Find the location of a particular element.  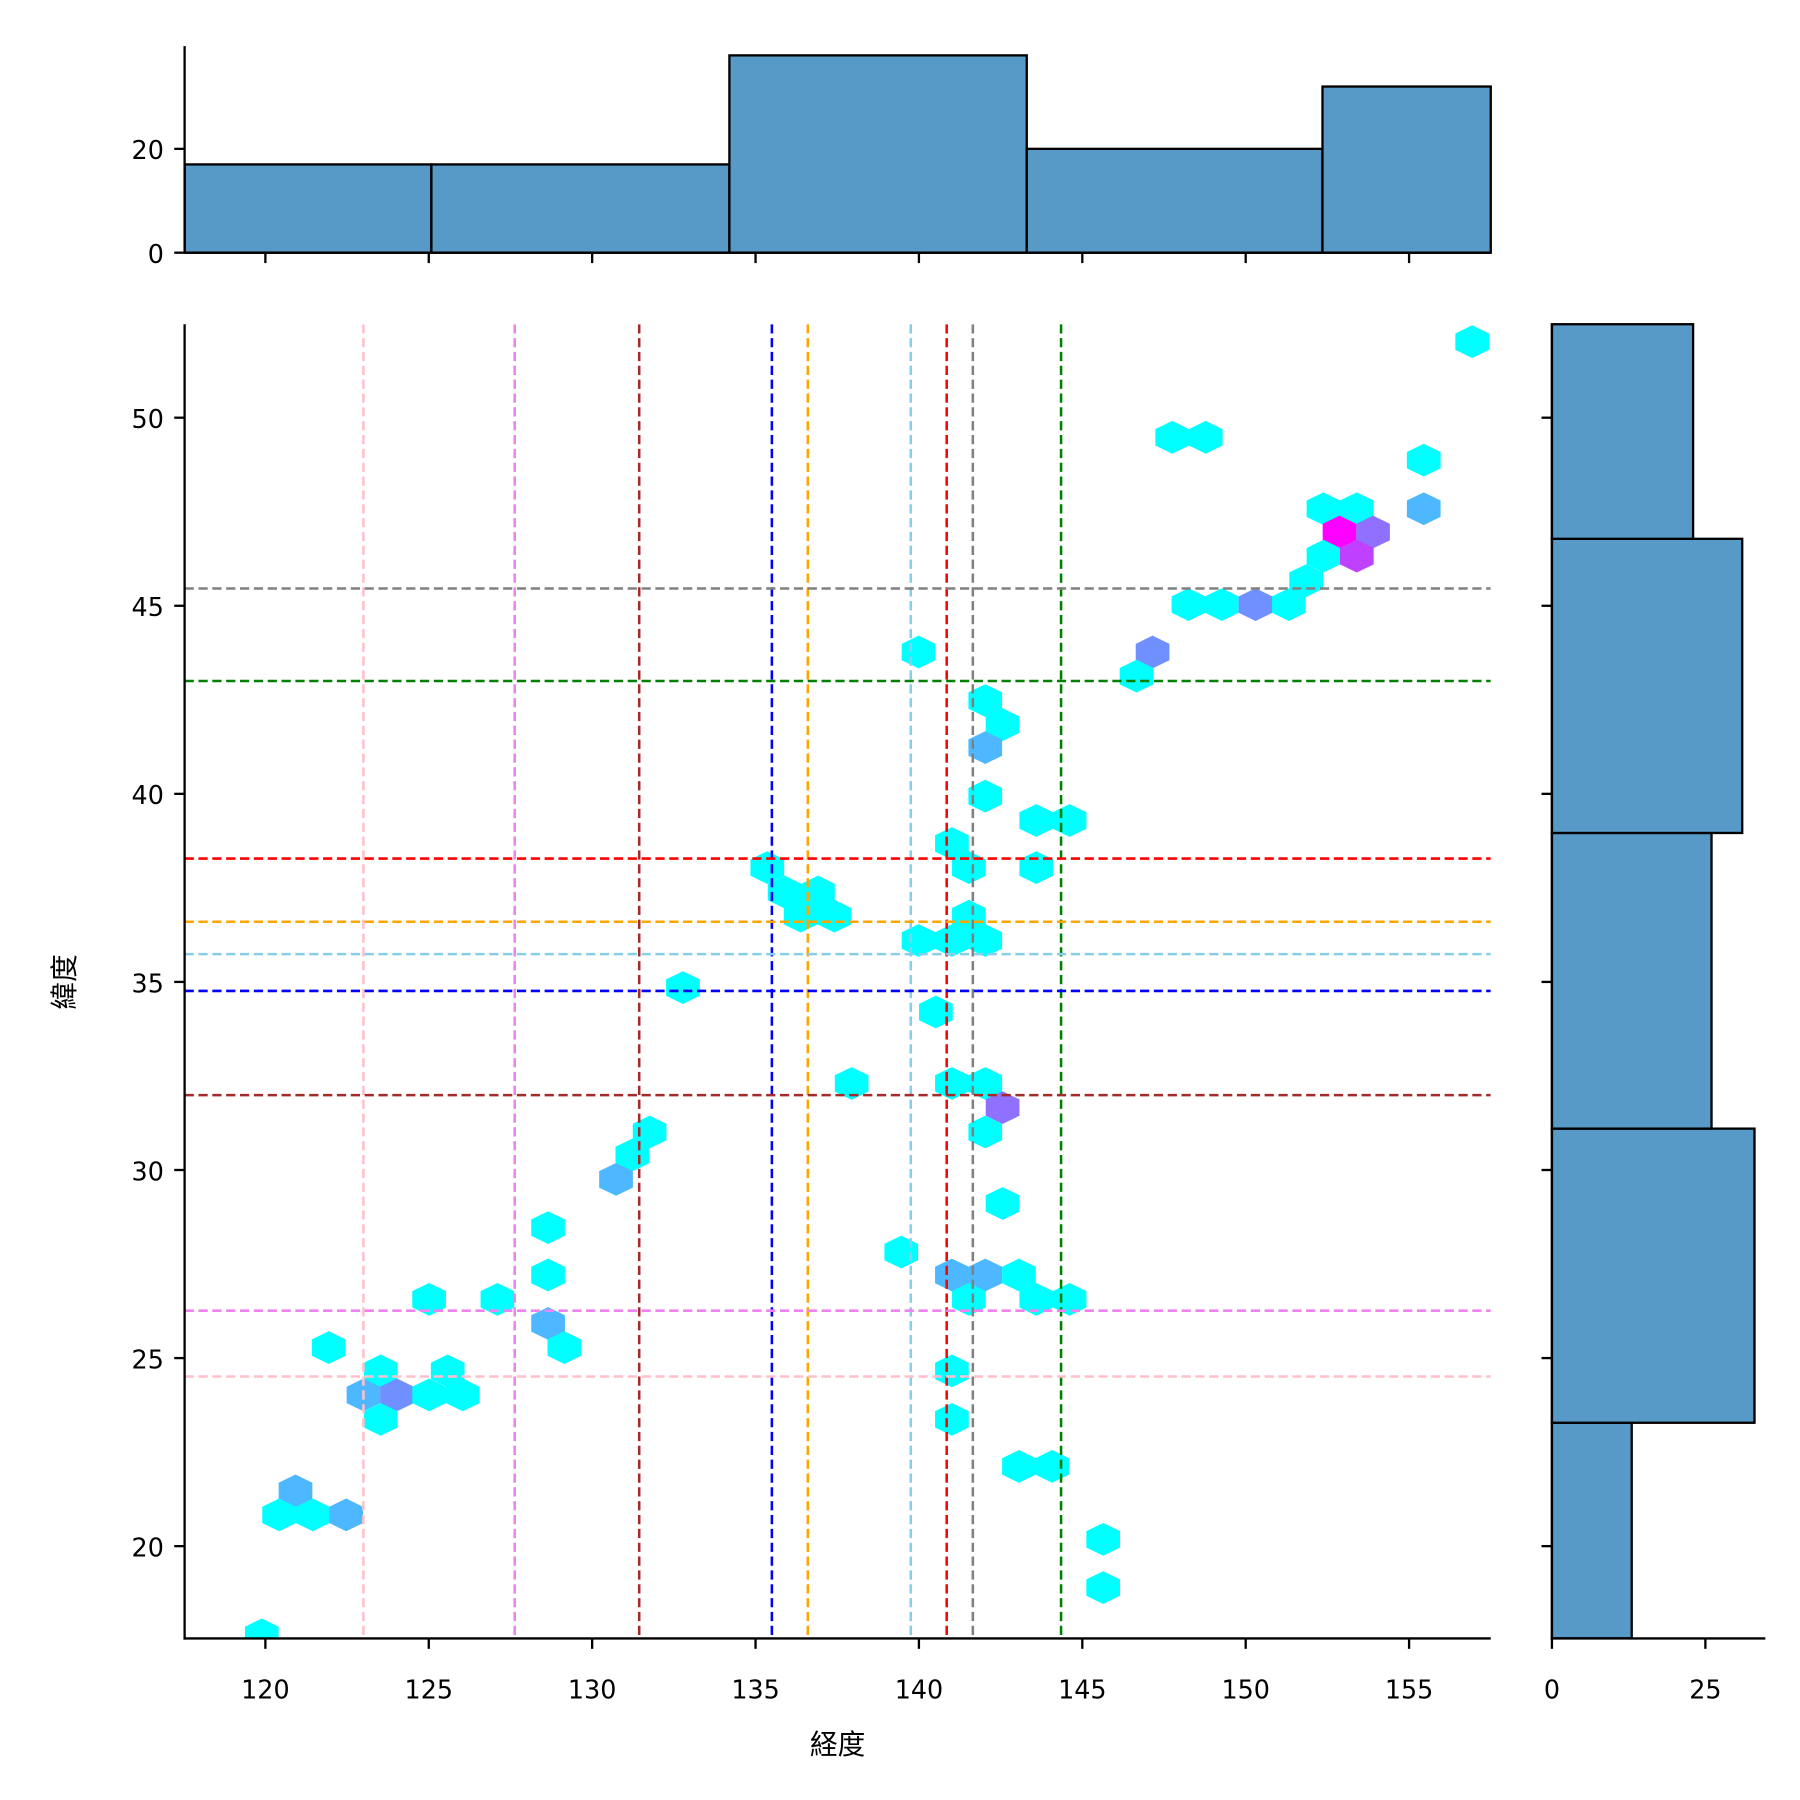

top-hist-y-tick-label: 20 is located at coordinates (148, 150).